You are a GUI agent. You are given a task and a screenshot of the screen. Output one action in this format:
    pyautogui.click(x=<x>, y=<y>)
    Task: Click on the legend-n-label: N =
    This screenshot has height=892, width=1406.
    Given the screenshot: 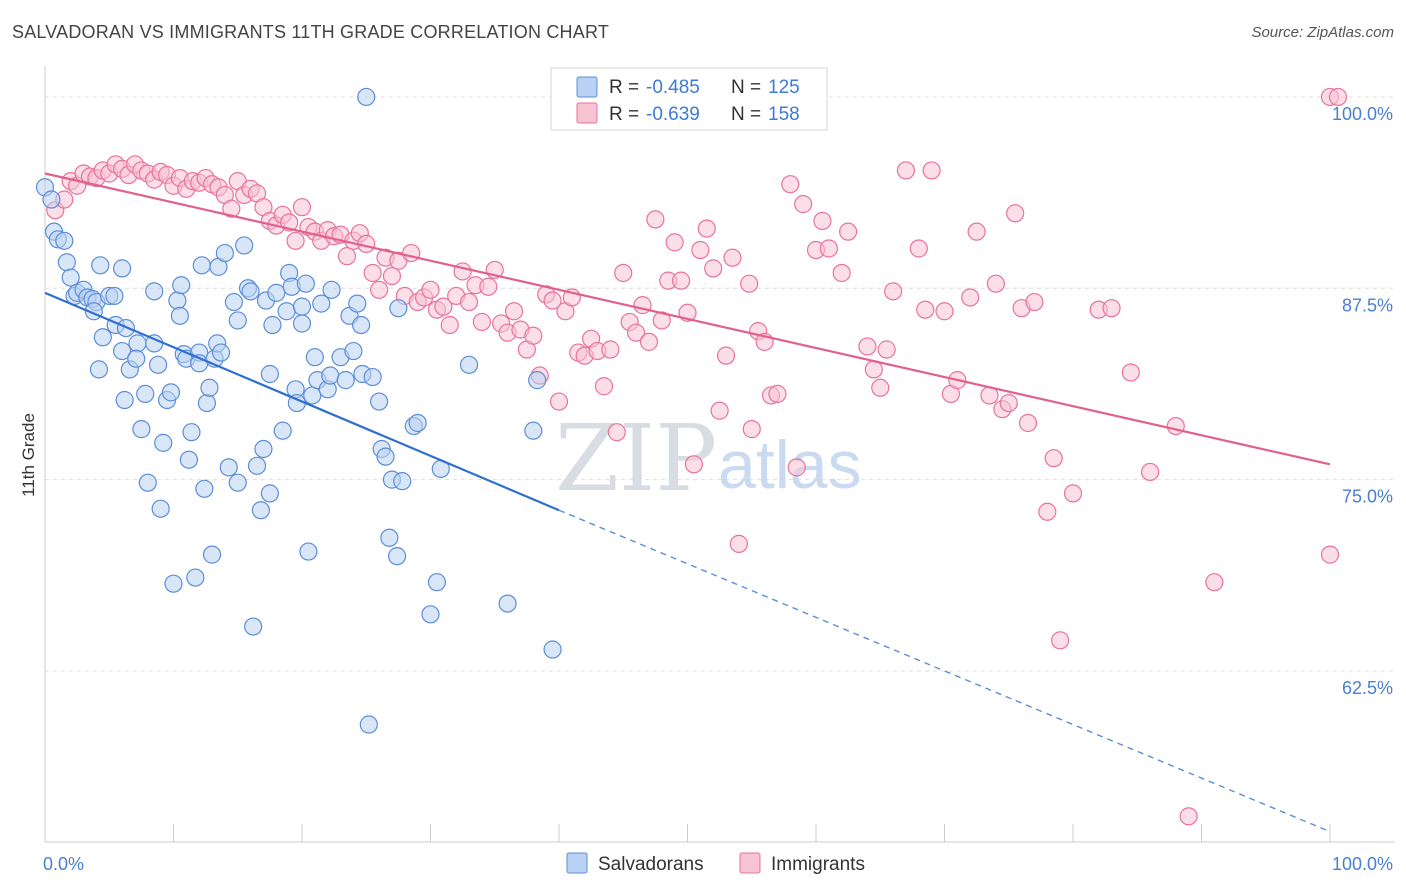 What is the action you would take?
    pyautogui.click(x=746, y=114)
    